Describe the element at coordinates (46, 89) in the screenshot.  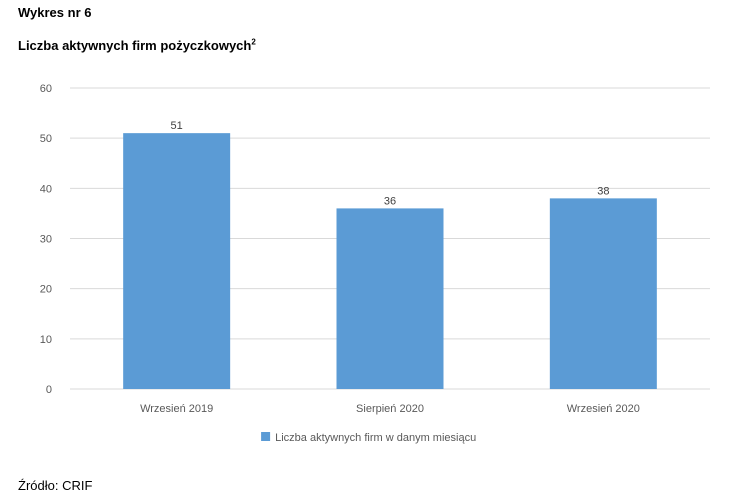
I see `y-tick-label: 60` at that location.